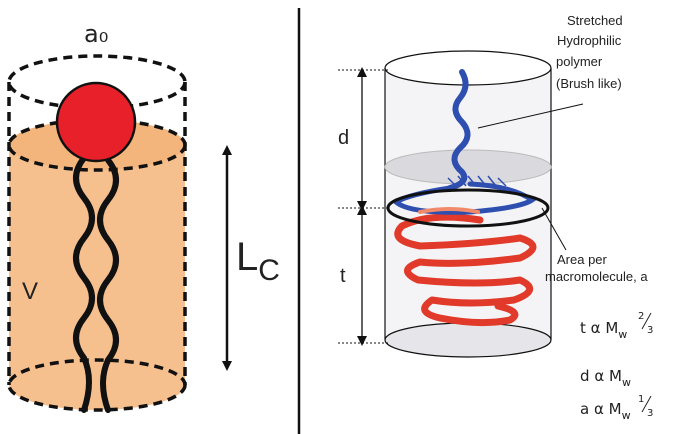  Describe the element at coordinates (30, 291) in the screenshot. I see `volume-label: V` at that location.